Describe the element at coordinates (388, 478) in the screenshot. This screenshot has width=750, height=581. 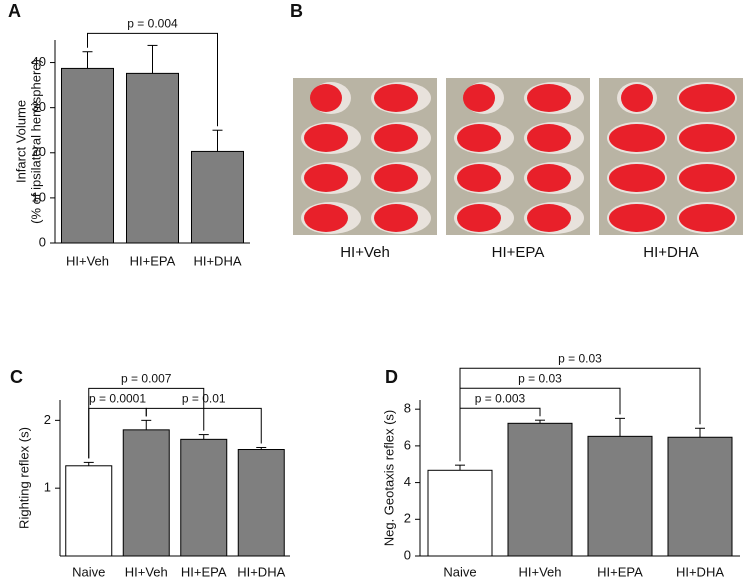
I see `y-axis-label: Neg. Geotaxis reflex (s)` at that location.